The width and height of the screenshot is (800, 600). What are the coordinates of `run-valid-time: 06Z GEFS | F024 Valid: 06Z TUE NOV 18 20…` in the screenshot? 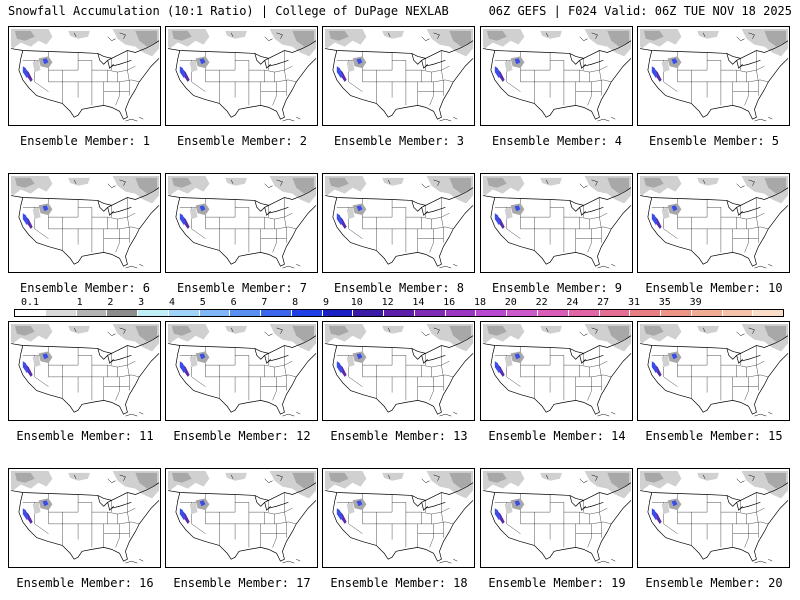 It's located at (640, 11).